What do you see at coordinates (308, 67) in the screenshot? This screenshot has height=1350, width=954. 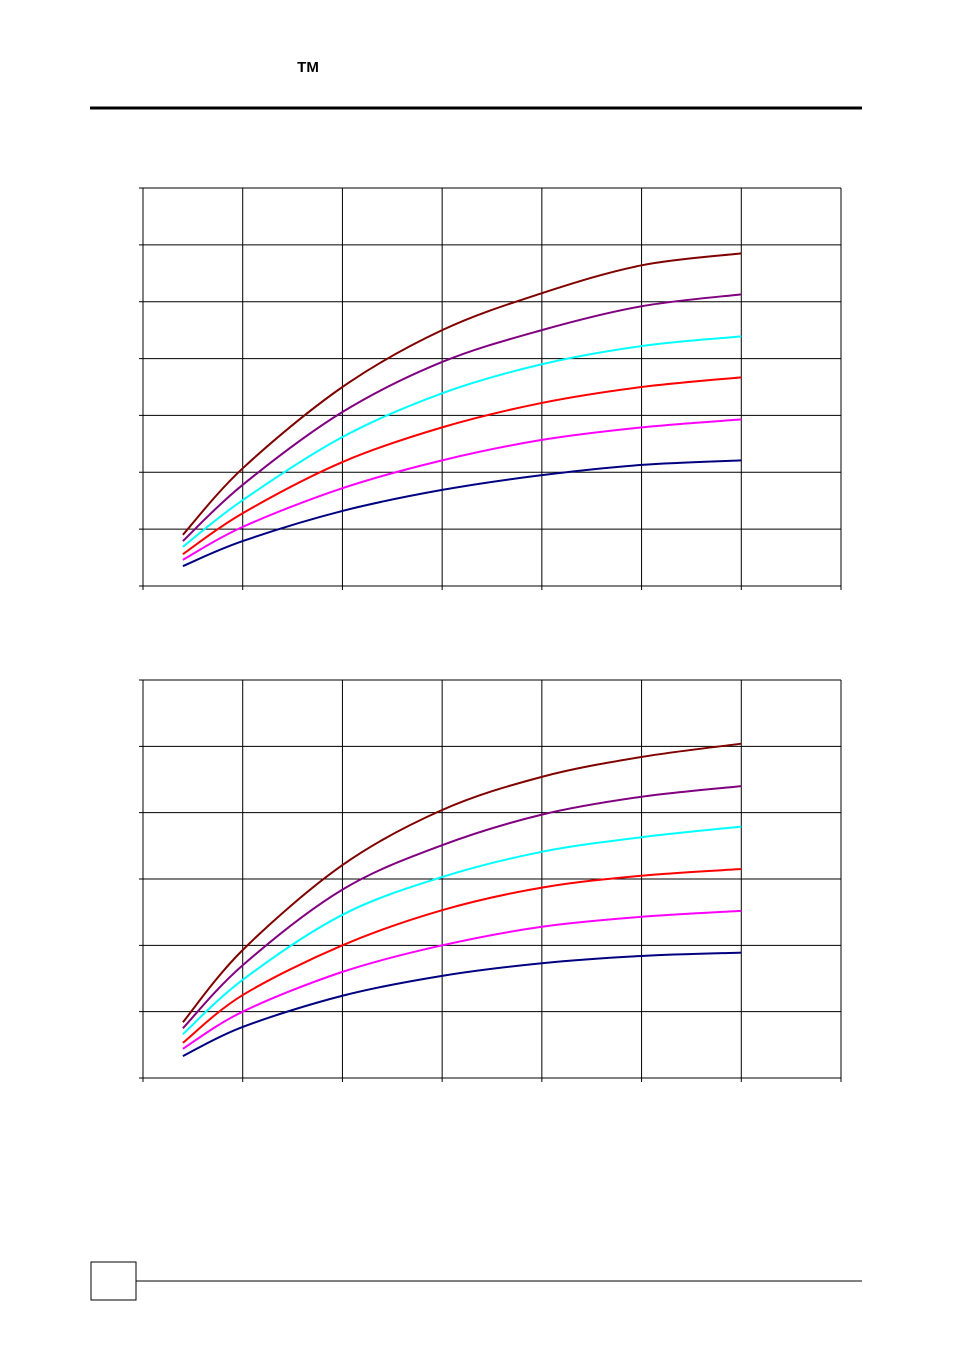 I see `trademark: TM` at bounding box center [308, 67].